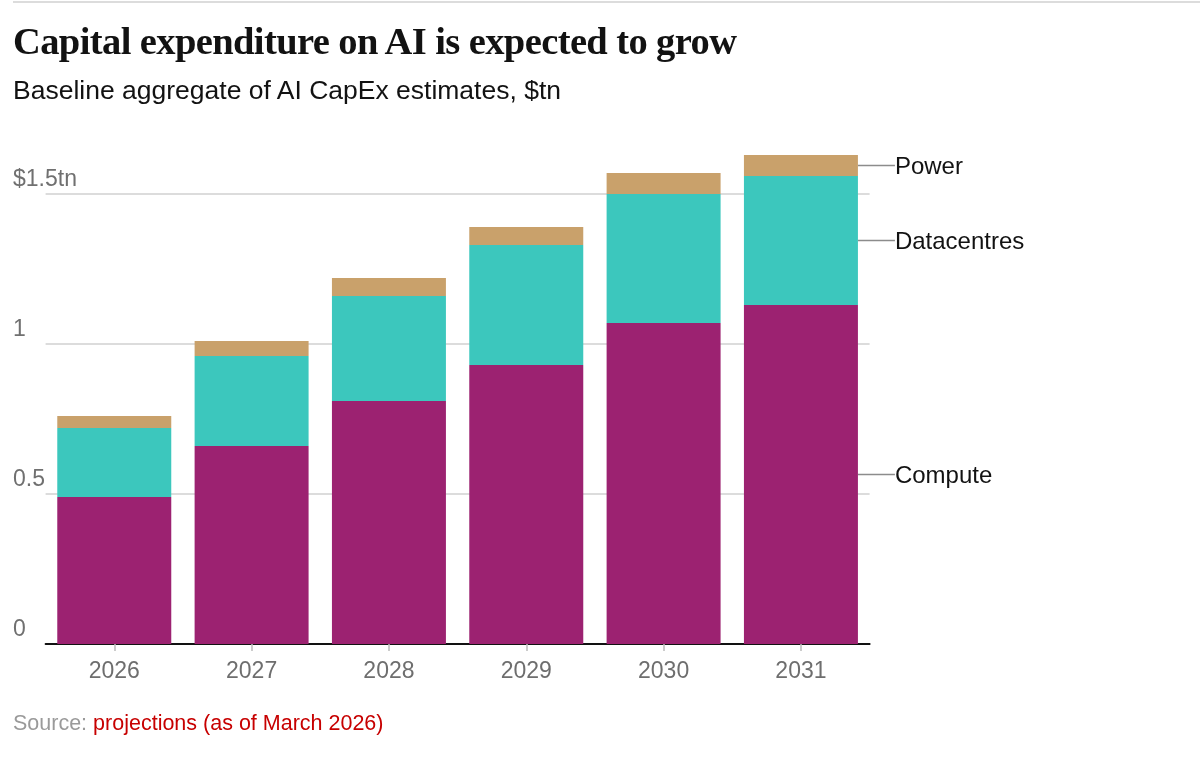 This screenshot has height=764, width=1200. Describe the element at coordinates (928, 165) in the screenshot. I see `series-label: Power` at that location.